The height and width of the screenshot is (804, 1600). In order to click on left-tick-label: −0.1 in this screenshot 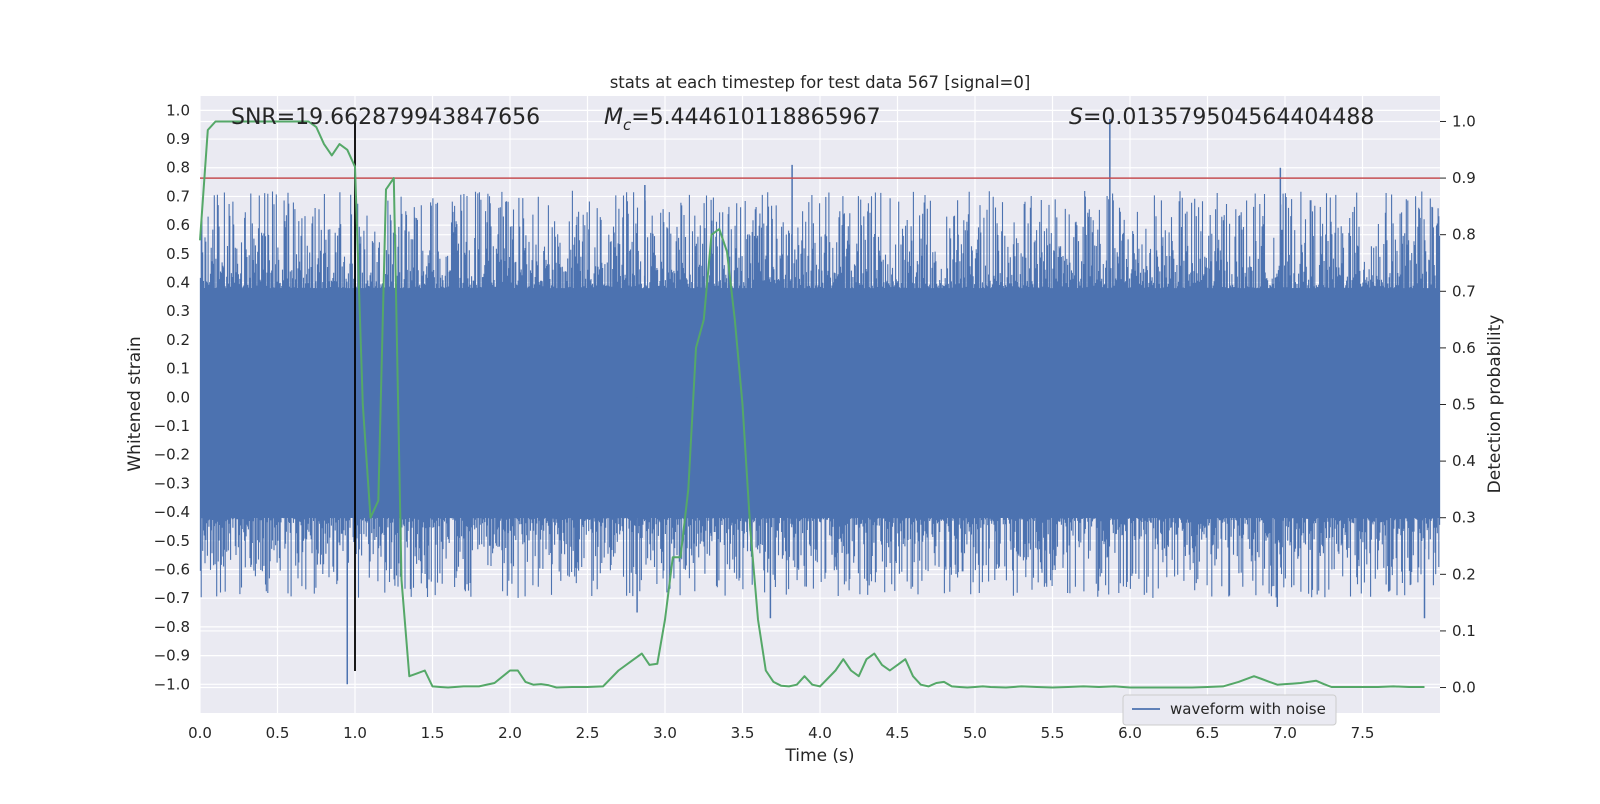, I will do `click(172, 426)`.